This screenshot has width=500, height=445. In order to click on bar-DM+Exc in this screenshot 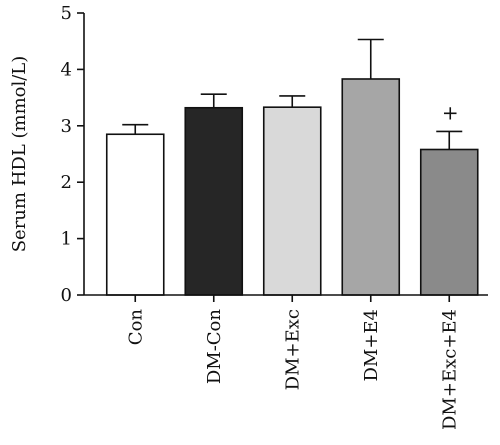, I will do `click(292, 201)`.